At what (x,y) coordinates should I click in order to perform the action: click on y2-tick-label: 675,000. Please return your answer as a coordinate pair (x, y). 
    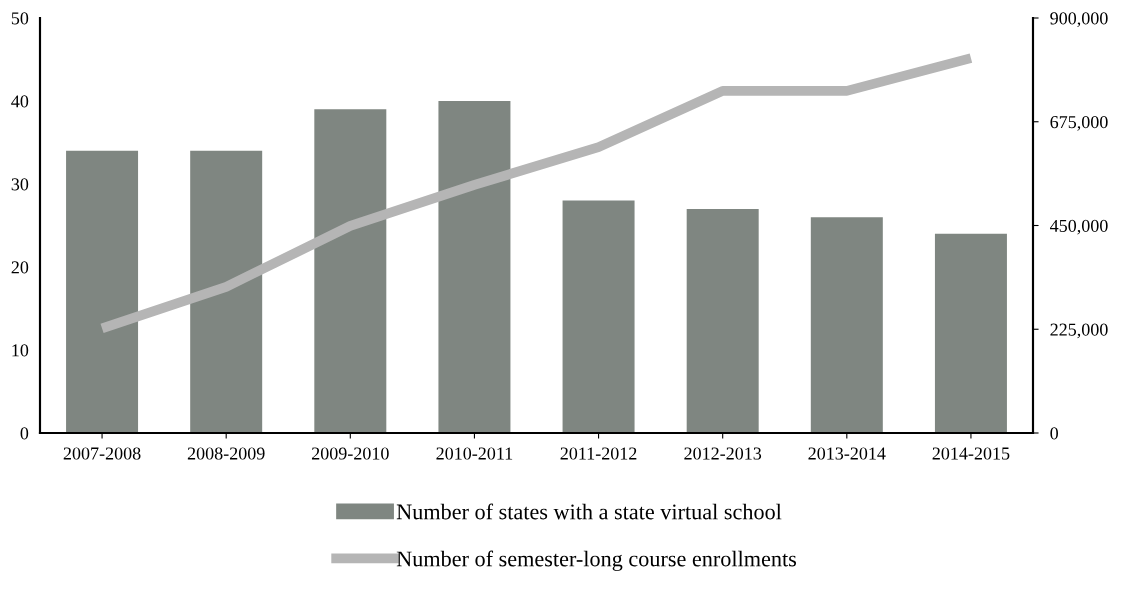
    Looking at the image, I should click on (1079, 123).